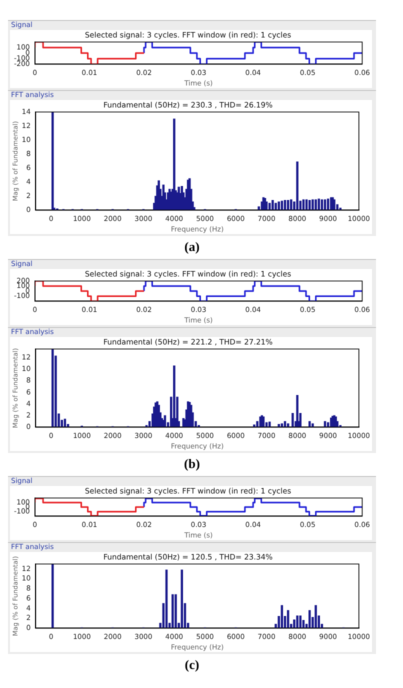 This screenshot has width=403, height=688. Describe the element at coordinates (192, 665) in the screenshot. I see `text: (c)` at that location.